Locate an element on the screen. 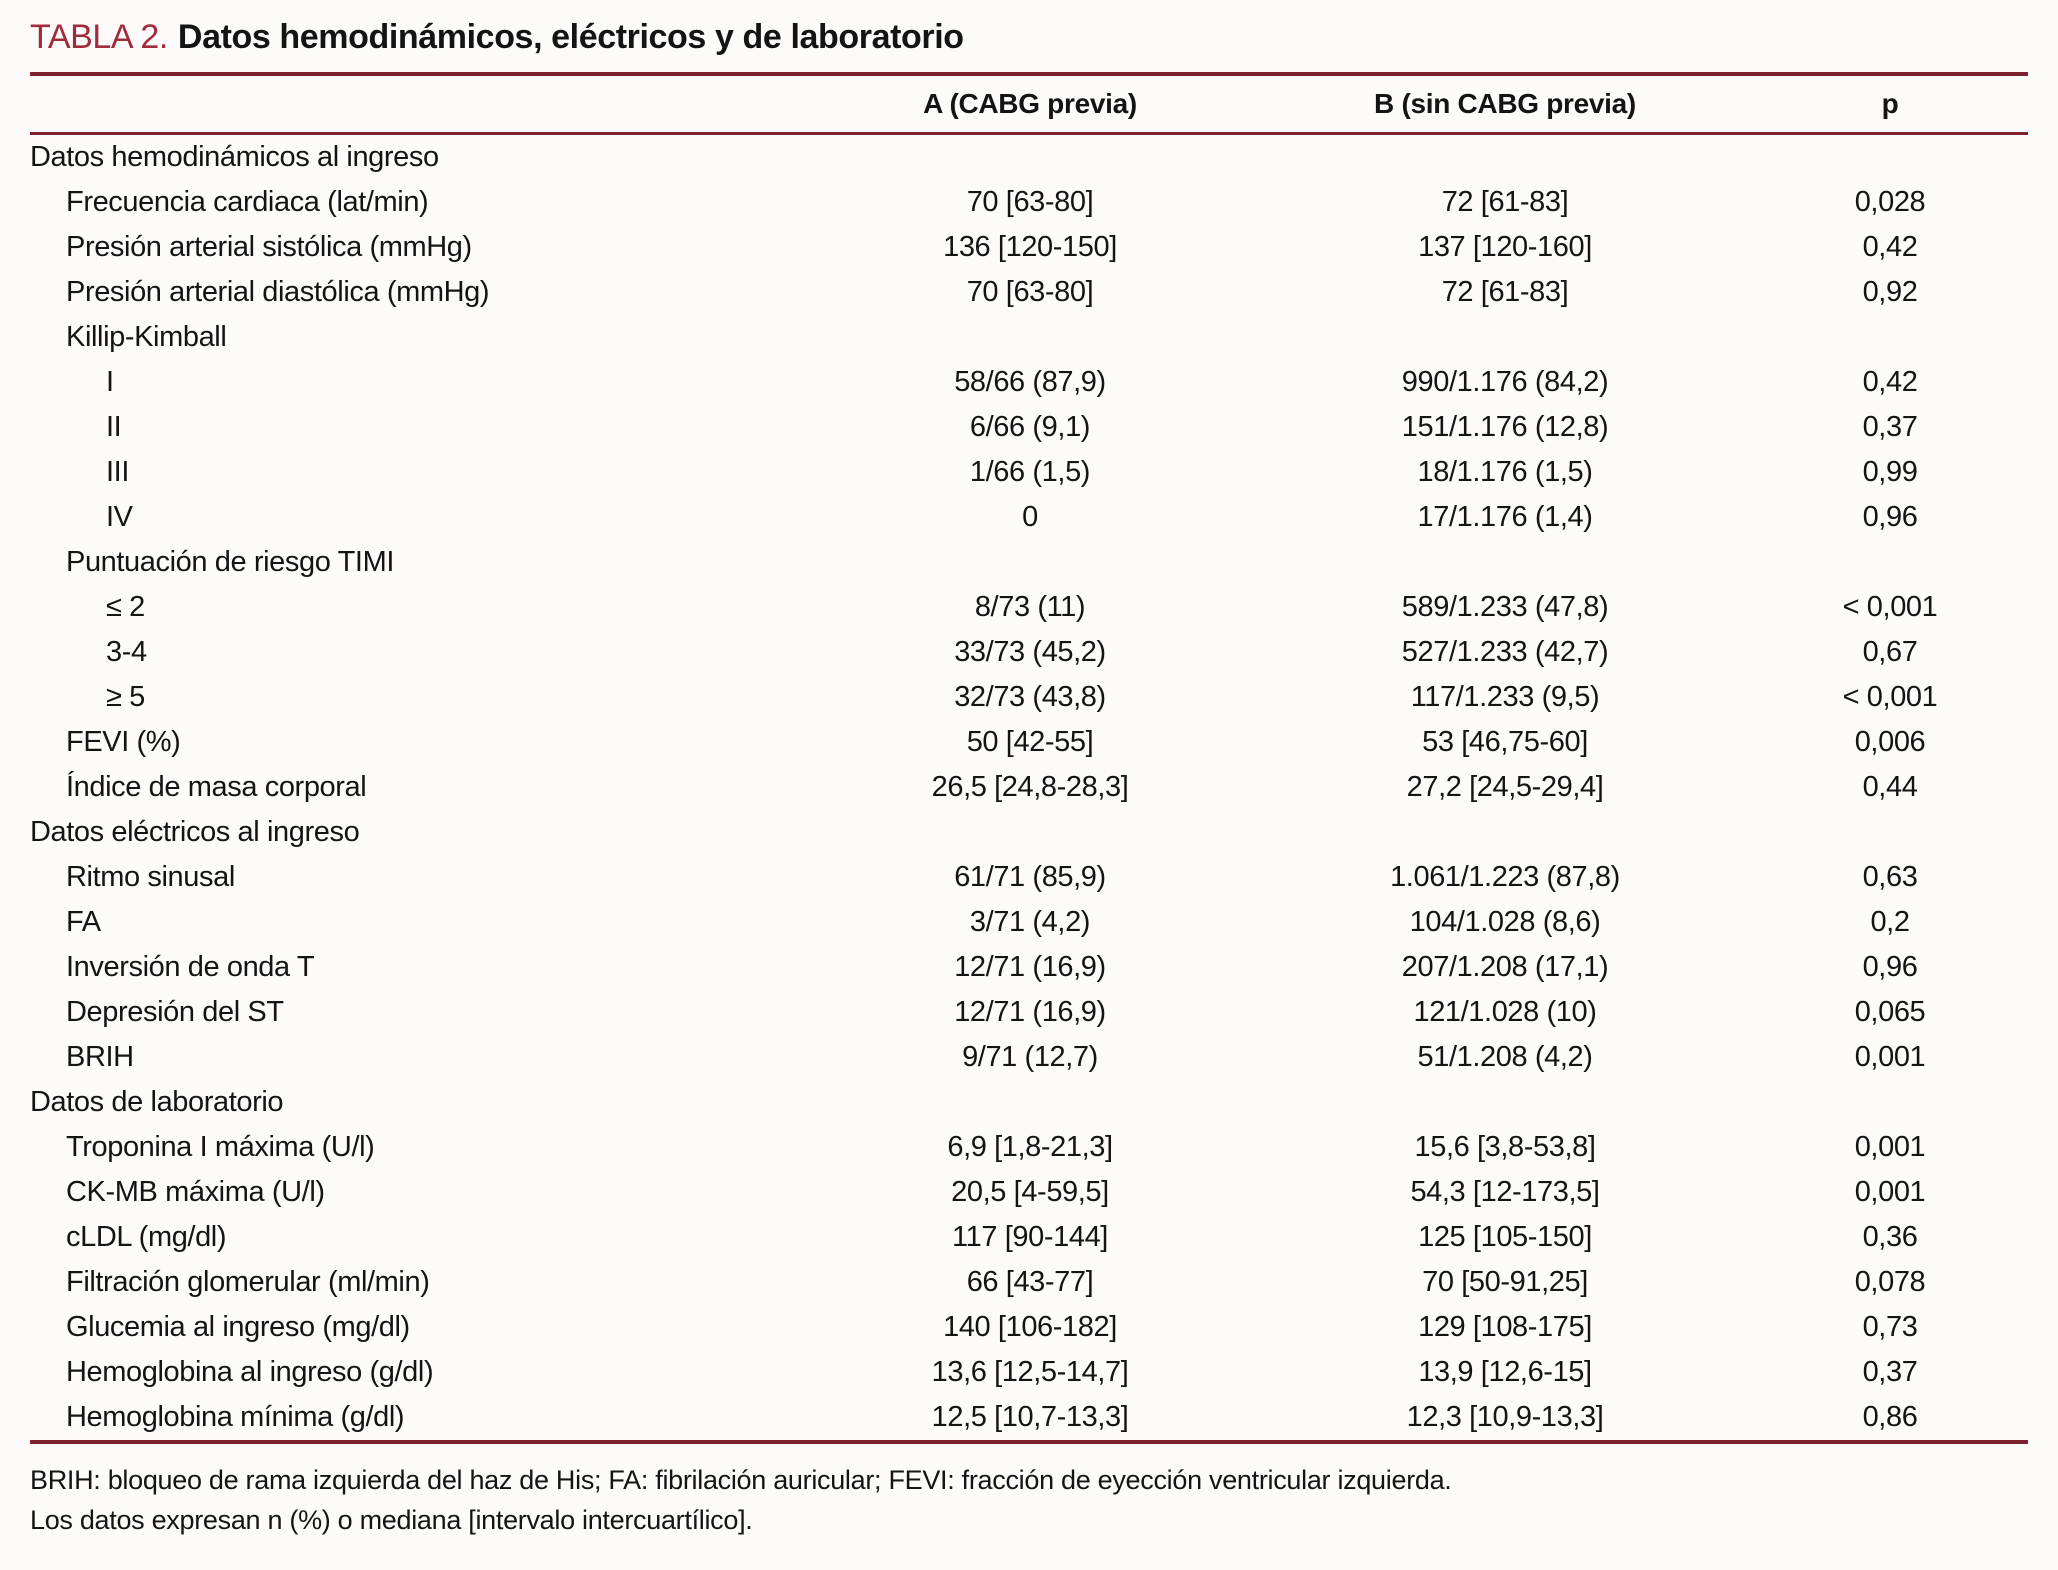 This screenshot has height=1570, width=2058. value-a: 33/73 (45,2) is located at coordinates (1030, 652).